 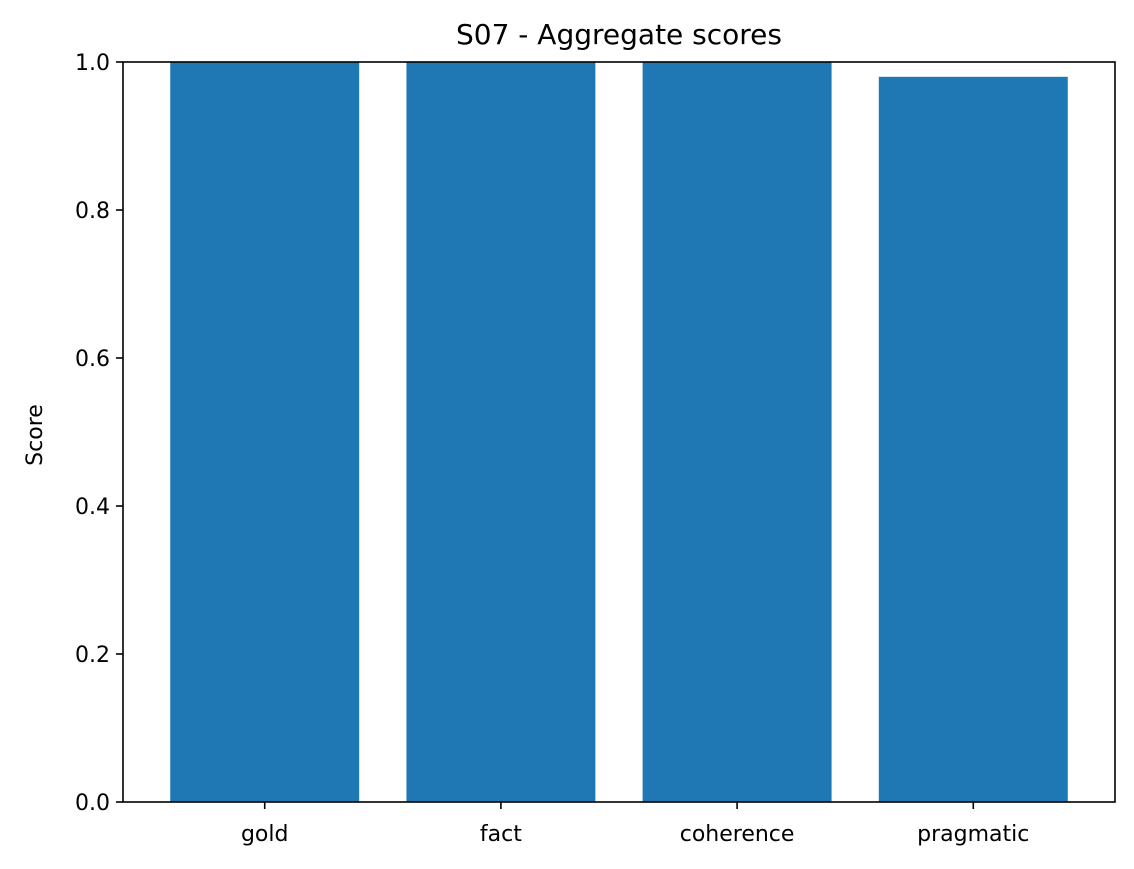 What do you see at coordinates (265, 432) in the screenshot?
I see `bar-gold` at bounding box center [265, 432].